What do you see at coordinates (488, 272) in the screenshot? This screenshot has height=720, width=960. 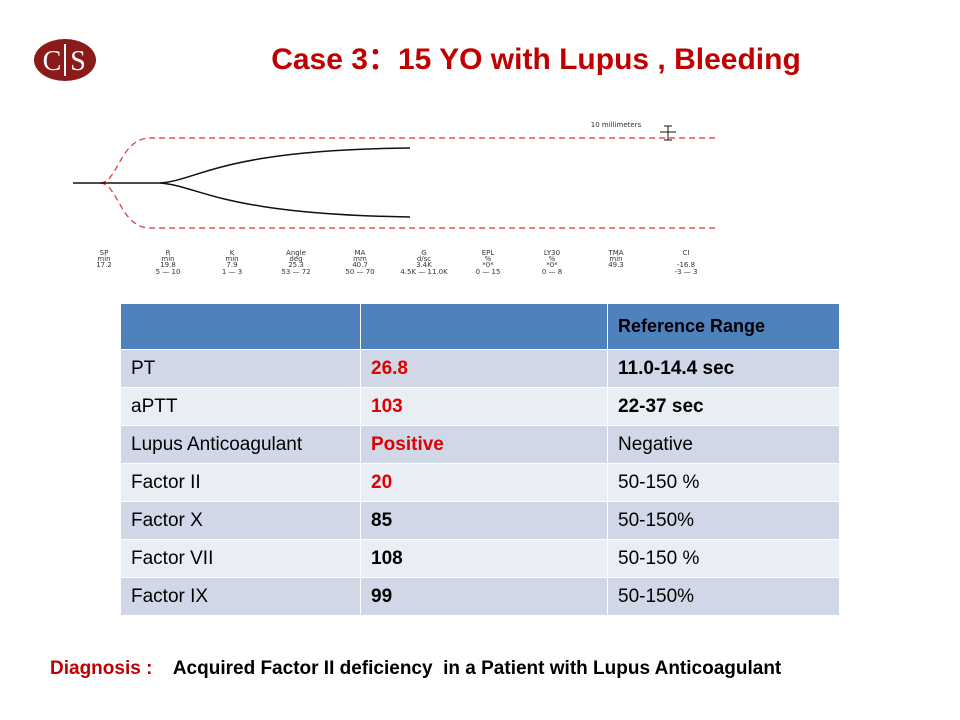 I see `teg-range: 0 — 15` at bounding box center [488, 272].